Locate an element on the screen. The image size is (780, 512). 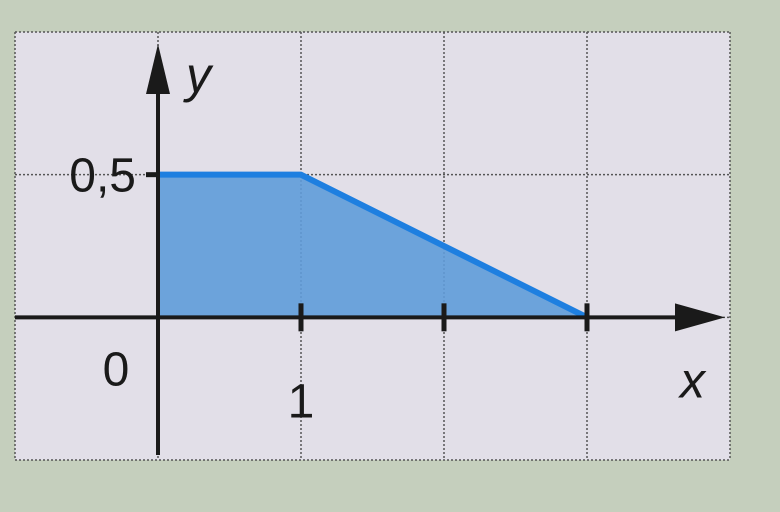
x-axis-label: x is located at coordinates (692, 380).